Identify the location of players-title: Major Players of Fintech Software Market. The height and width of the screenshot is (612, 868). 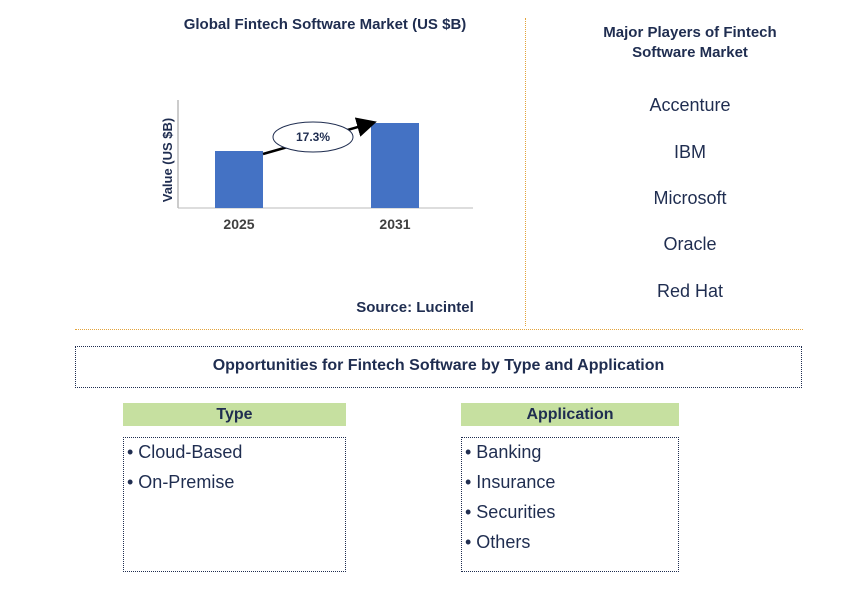
(690, 42).